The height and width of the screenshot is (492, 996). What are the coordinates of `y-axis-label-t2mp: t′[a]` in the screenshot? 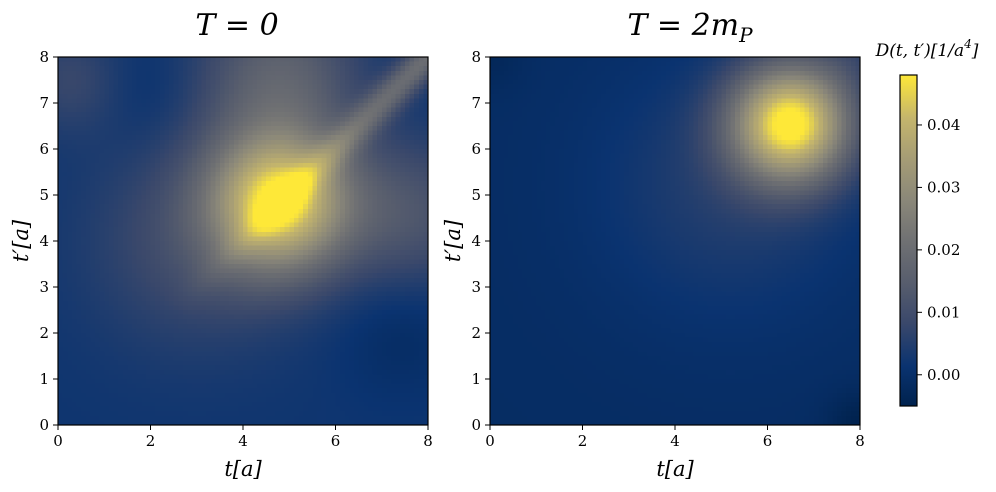 It's located at (453, 240).